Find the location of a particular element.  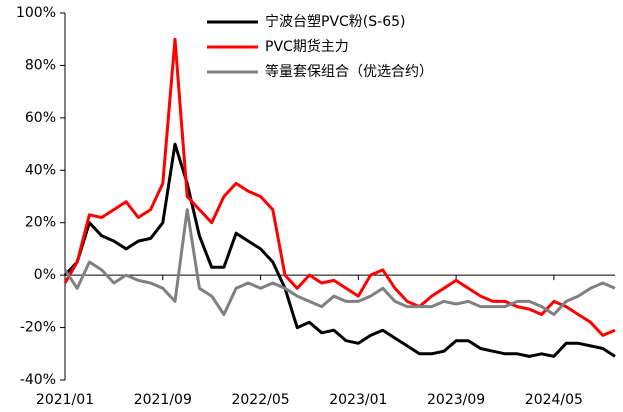

y-tick-label: 100% is located at coordinates (36, 13).